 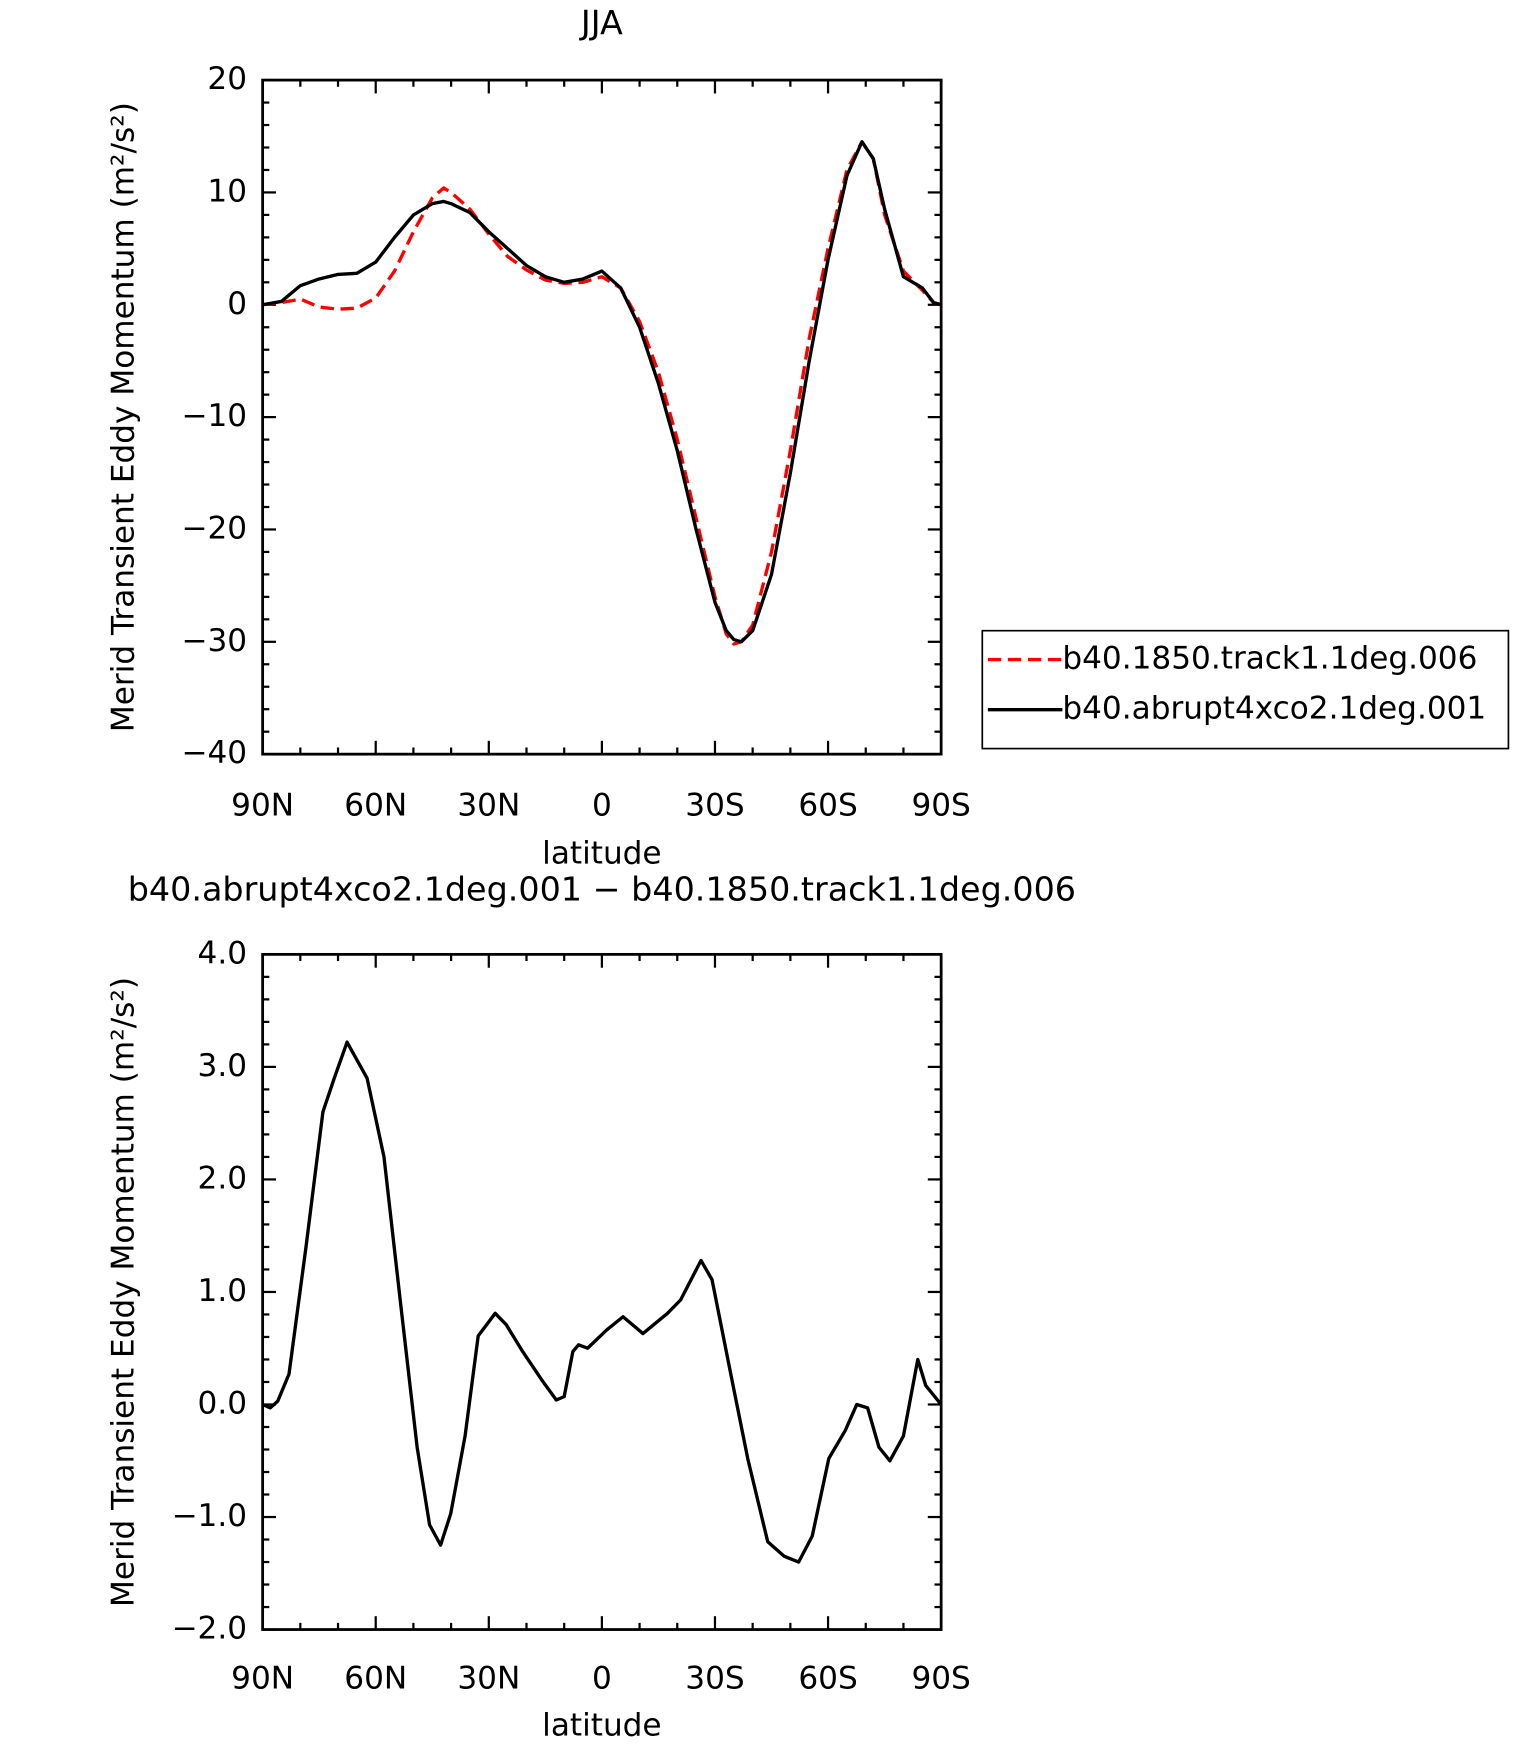 I want to click on legend-label: b40.abrupt4xco2.1deg.001, so click(x=1274, y=709).